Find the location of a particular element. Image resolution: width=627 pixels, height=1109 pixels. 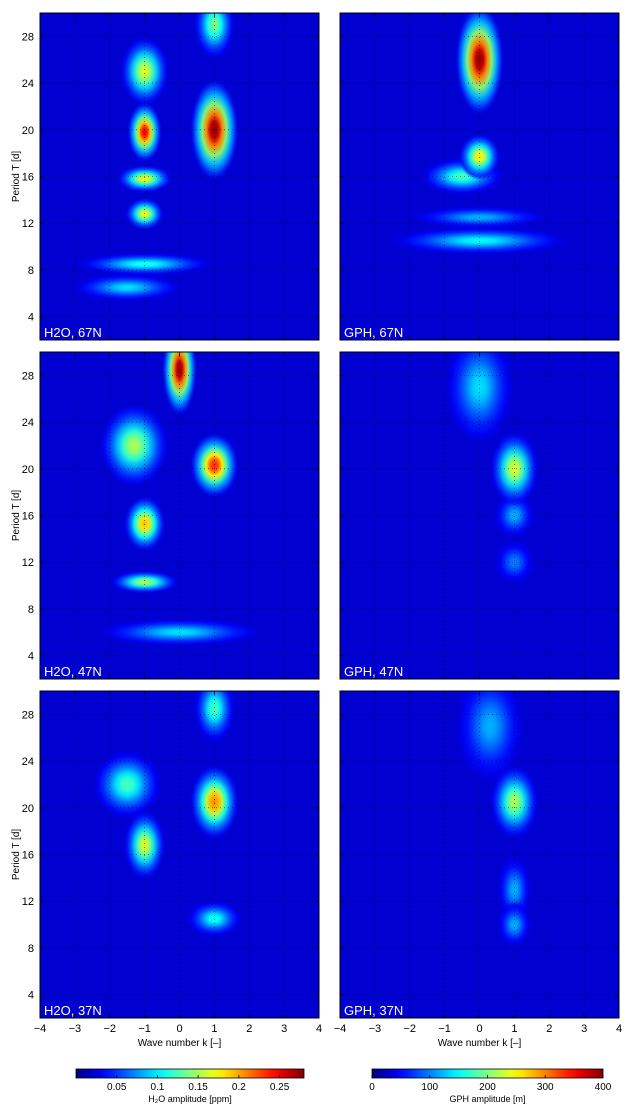

colorbar-tick-label: 0.2 is located at coordinates (239, 1087).